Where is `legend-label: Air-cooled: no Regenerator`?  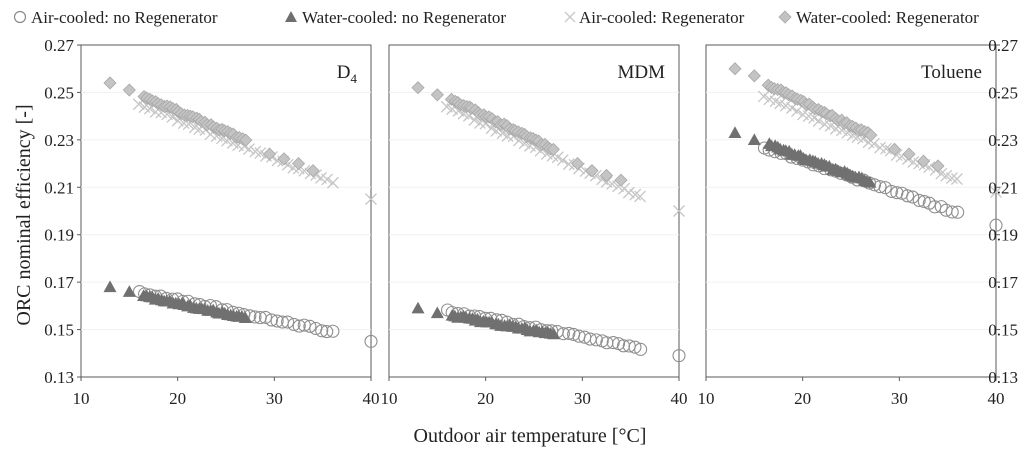 legend-label: Air-cooled: no Regenerator is located at coordinates (124, 17).